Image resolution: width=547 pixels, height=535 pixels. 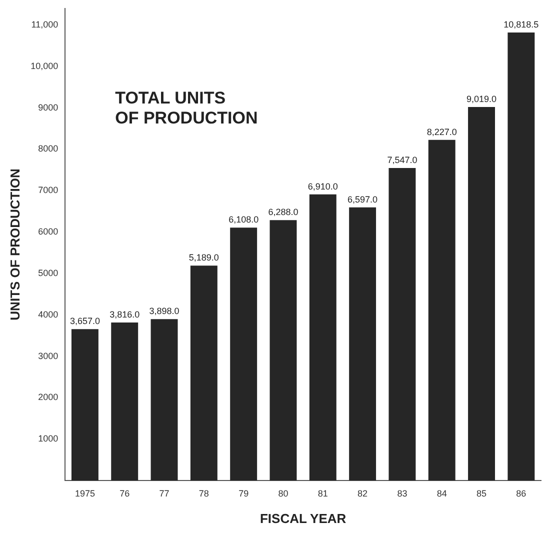 What do you see at coordinates (441, 493) in the screenshot?
I see `x-tick-label: 84` at bounding box center [441, 493].